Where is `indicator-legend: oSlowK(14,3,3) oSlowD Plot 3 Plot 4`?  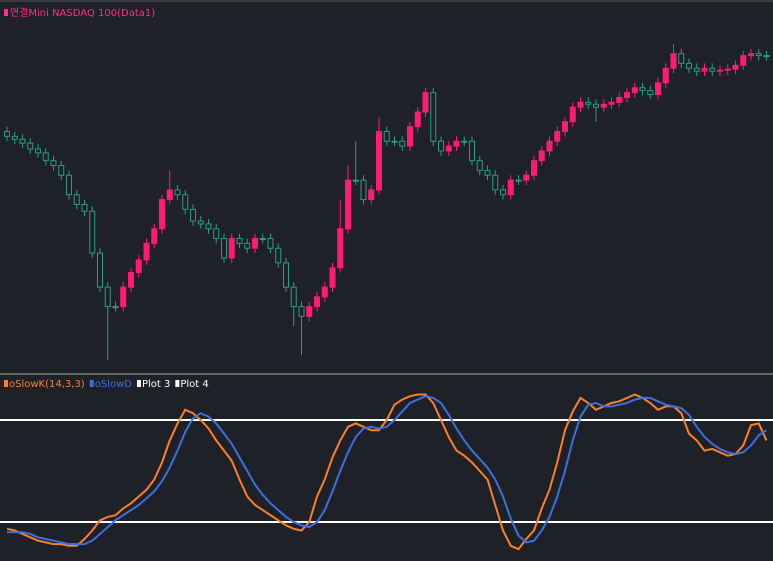
indicator-legend: oSlowK(14,3,3) oSlowD Plot 3 Plot 4 is located at coordinates (106, 384).